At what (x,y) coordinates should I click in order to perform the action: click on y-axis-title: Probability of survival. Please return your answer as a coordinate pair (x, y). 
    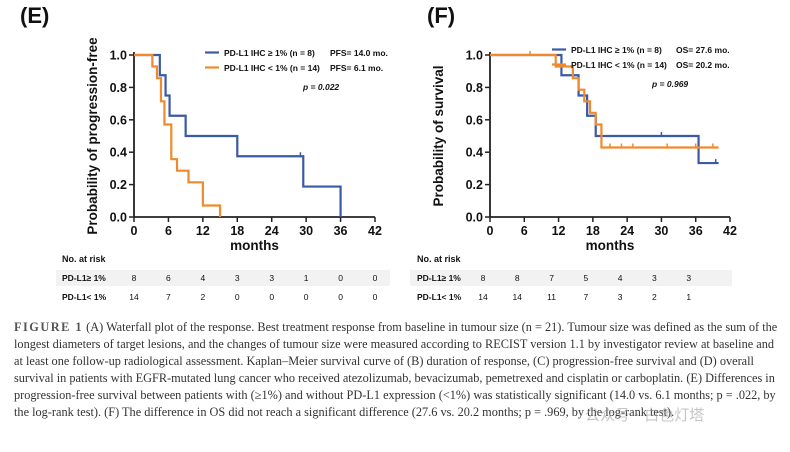
    Looking at the image, I should click on (438, 135).